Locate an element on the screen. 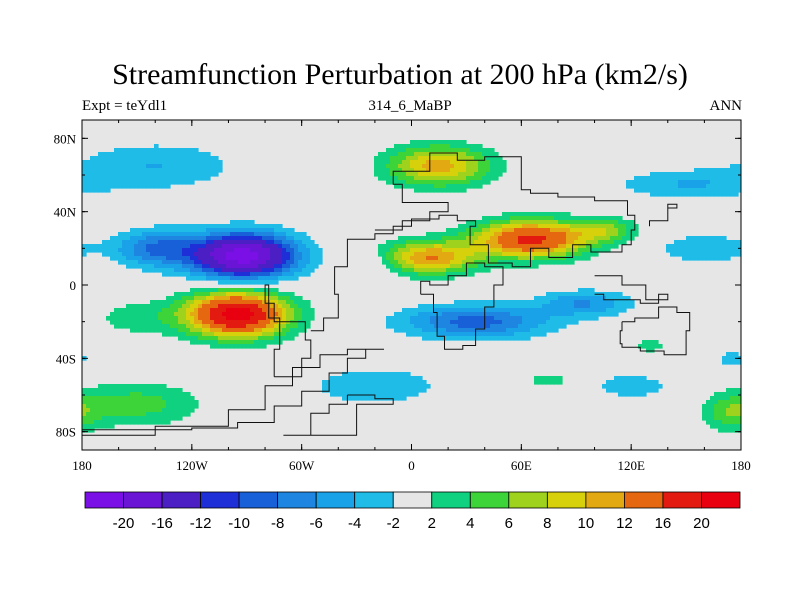  colorbar-label: -12 is located at coordinates (201, 523).